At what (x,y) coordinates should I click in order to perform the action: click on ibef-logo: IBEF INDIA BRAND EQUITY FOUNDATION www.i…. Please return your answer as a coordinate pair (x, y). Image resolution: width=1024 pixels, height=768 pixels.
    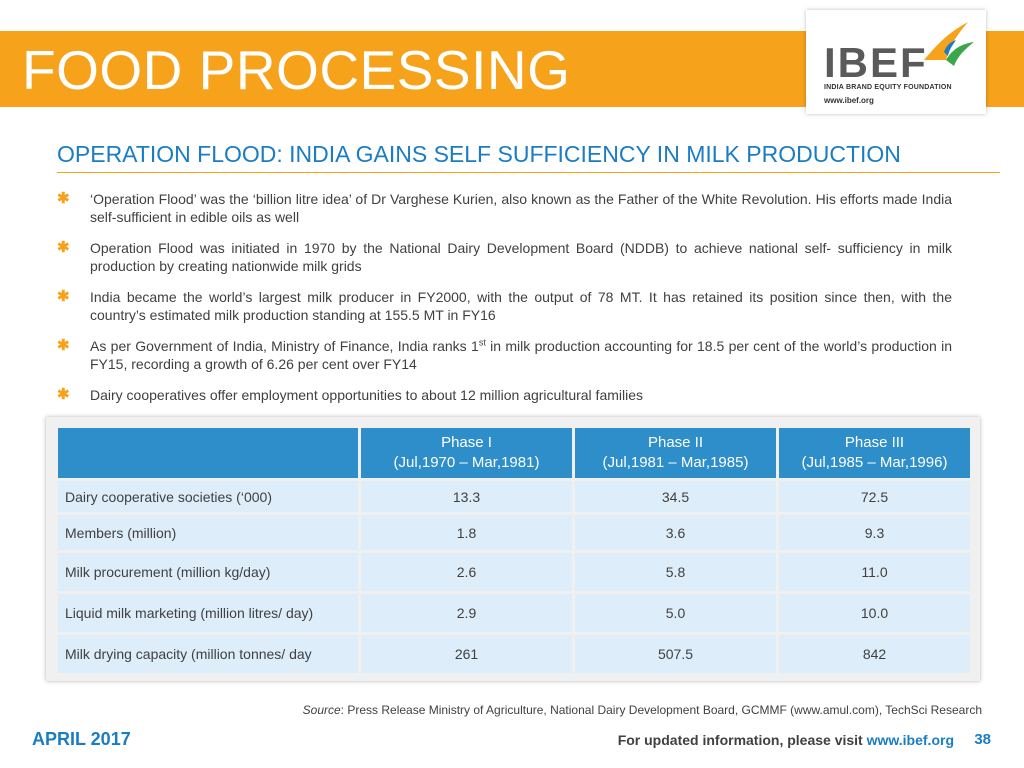
    Looking at the image, I should click on (896, 62).